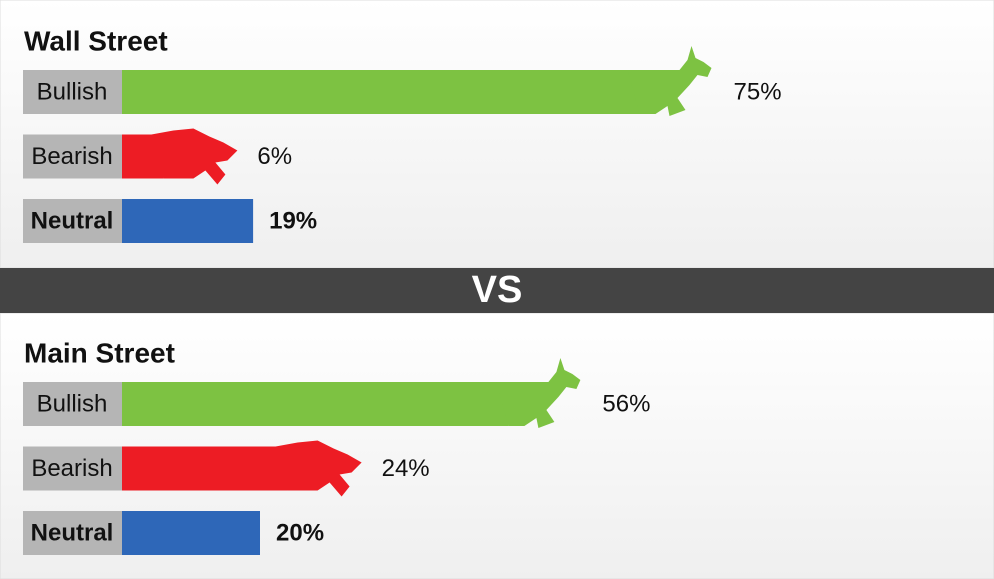 The image size is (994, 579). Describe the element at coordinates (300, 532) in the screenshot. I see `value-label: 20%` at that location.